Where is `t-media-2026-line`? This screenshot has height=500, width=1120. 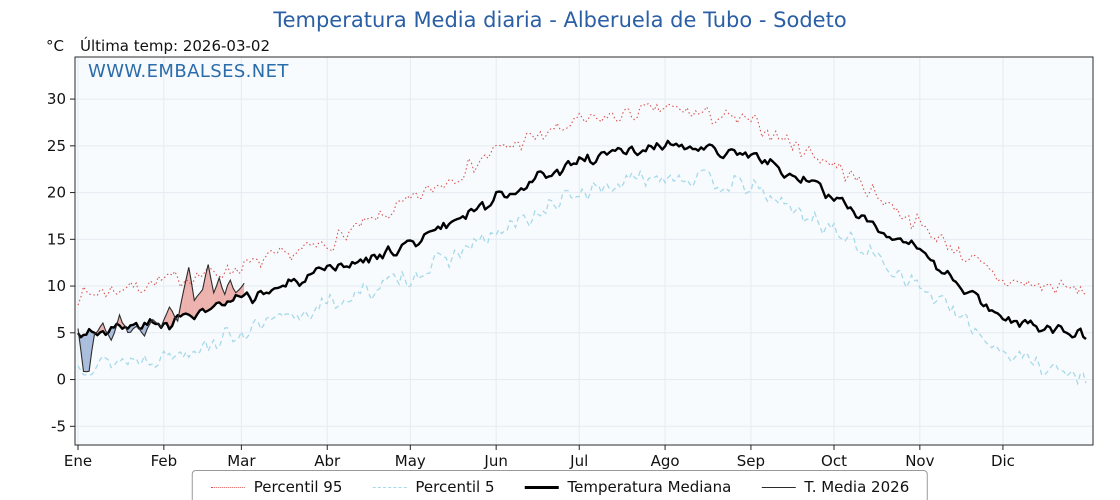 t-media-2026-line is located at coordinates (161, 318).